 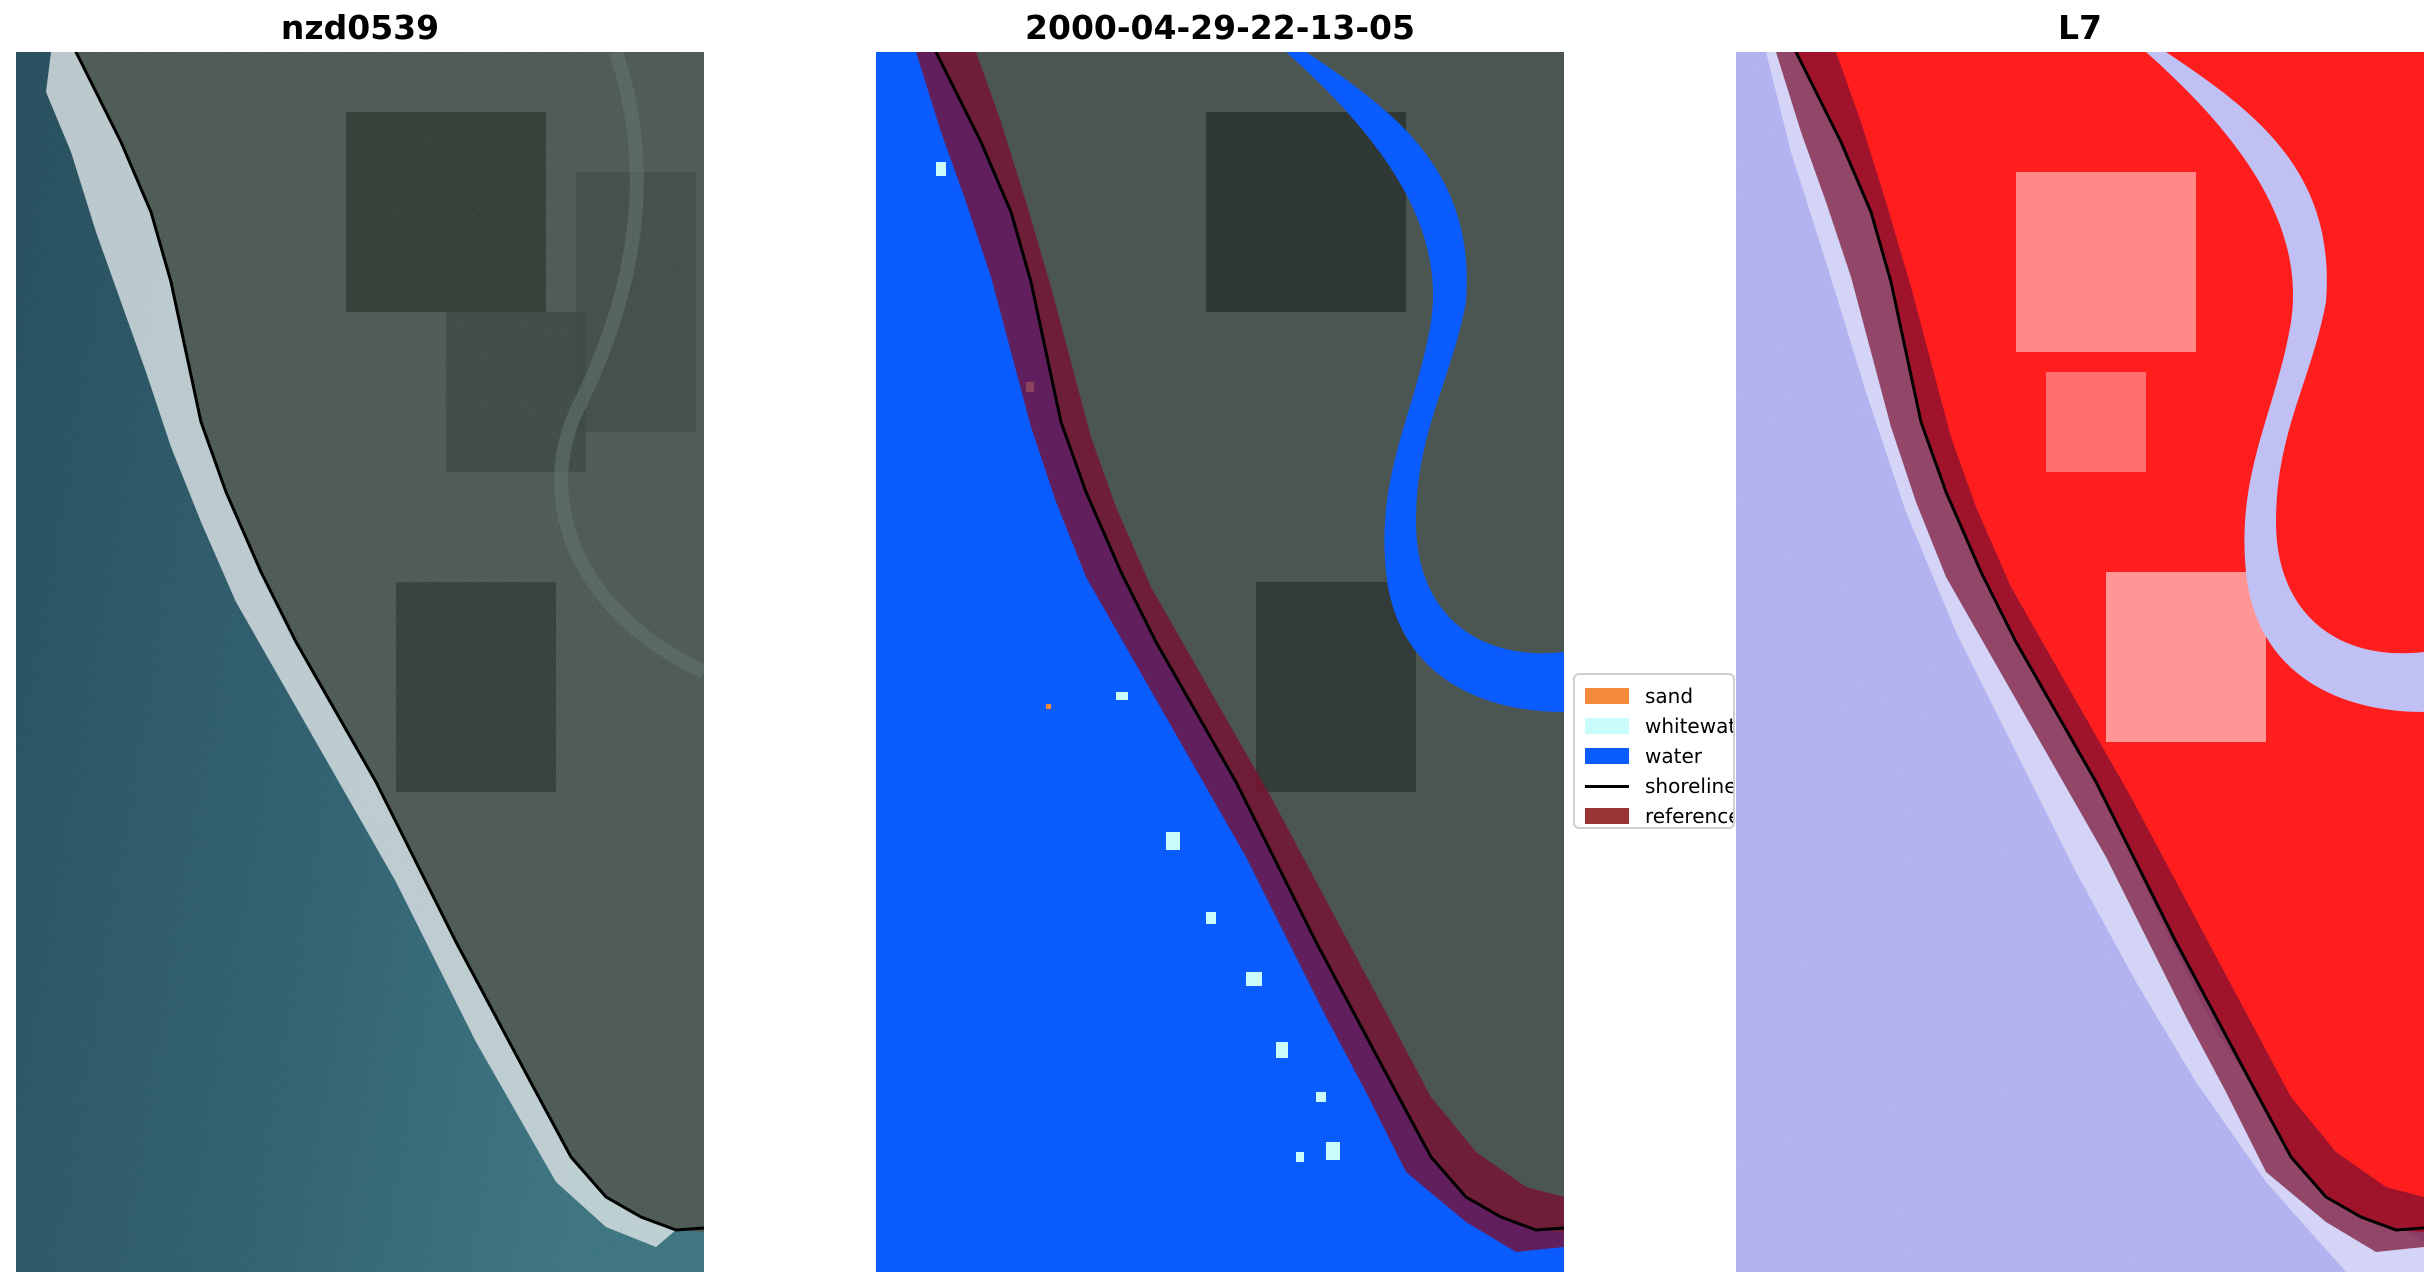 What do you see at coordinates (2080, 27) in the screenshot?
I see `panel-title-index: L7` at bounding box center [2080, 27].